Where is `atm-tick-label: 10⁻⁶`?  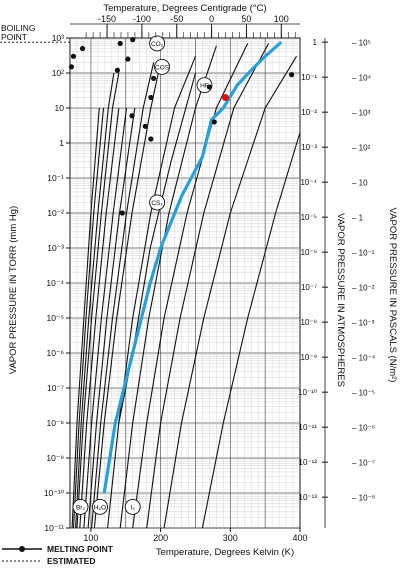 atm-tick-label: 10⁻⁶ is located at coordinates (309, 252).